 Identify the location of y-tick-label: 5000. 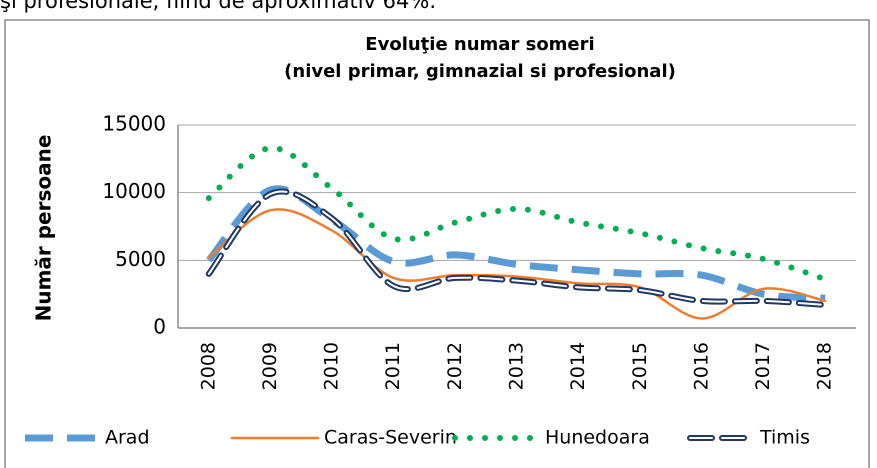
(140, 259).